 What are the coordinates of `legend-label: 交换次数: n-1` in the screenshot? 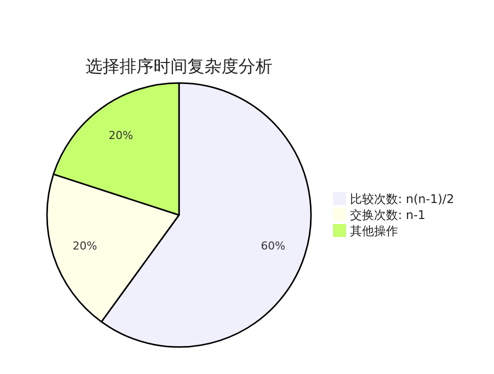 It's located at (388, 215).